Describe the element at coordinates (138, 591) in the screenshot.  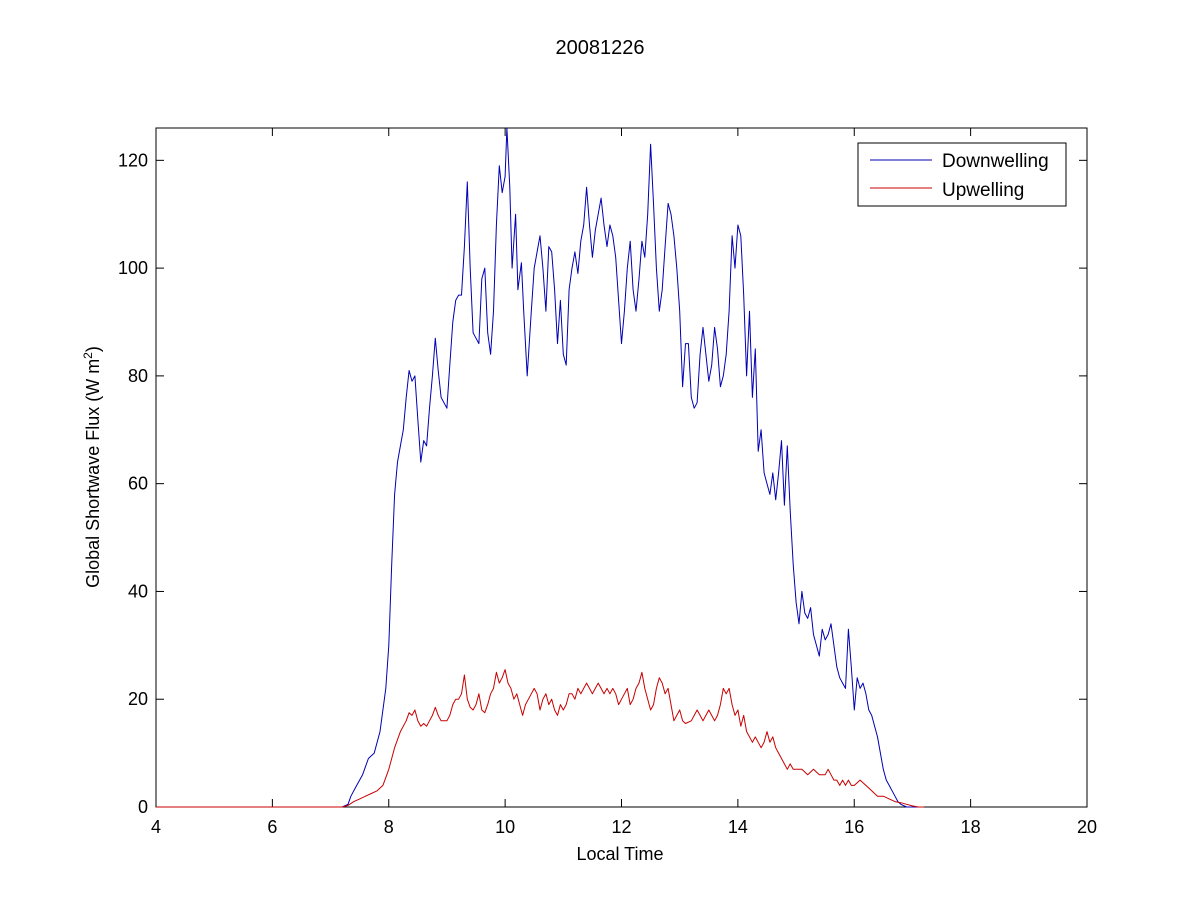
I see `y-tick-label: 40` at that location.